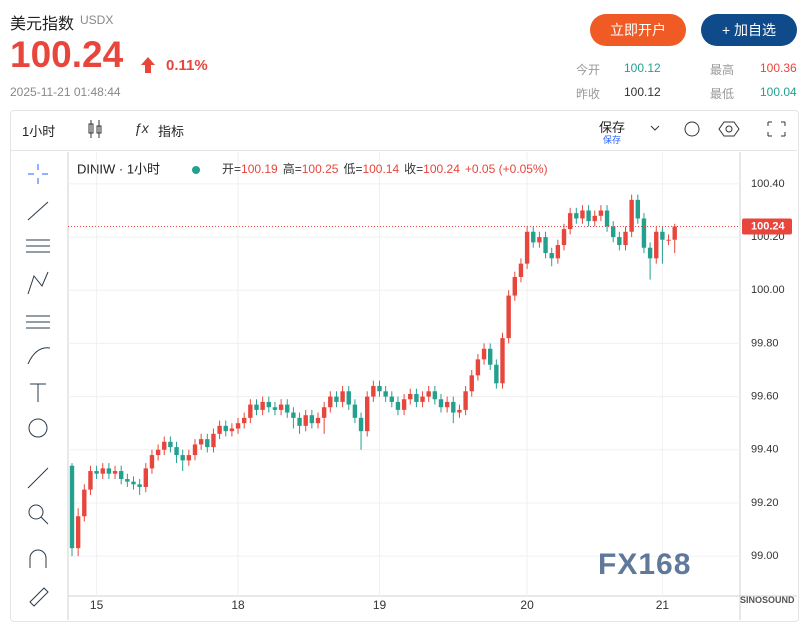  Describe the element at coordinates (612, 127) in the screenshot. I see `save: 保存` at that location.